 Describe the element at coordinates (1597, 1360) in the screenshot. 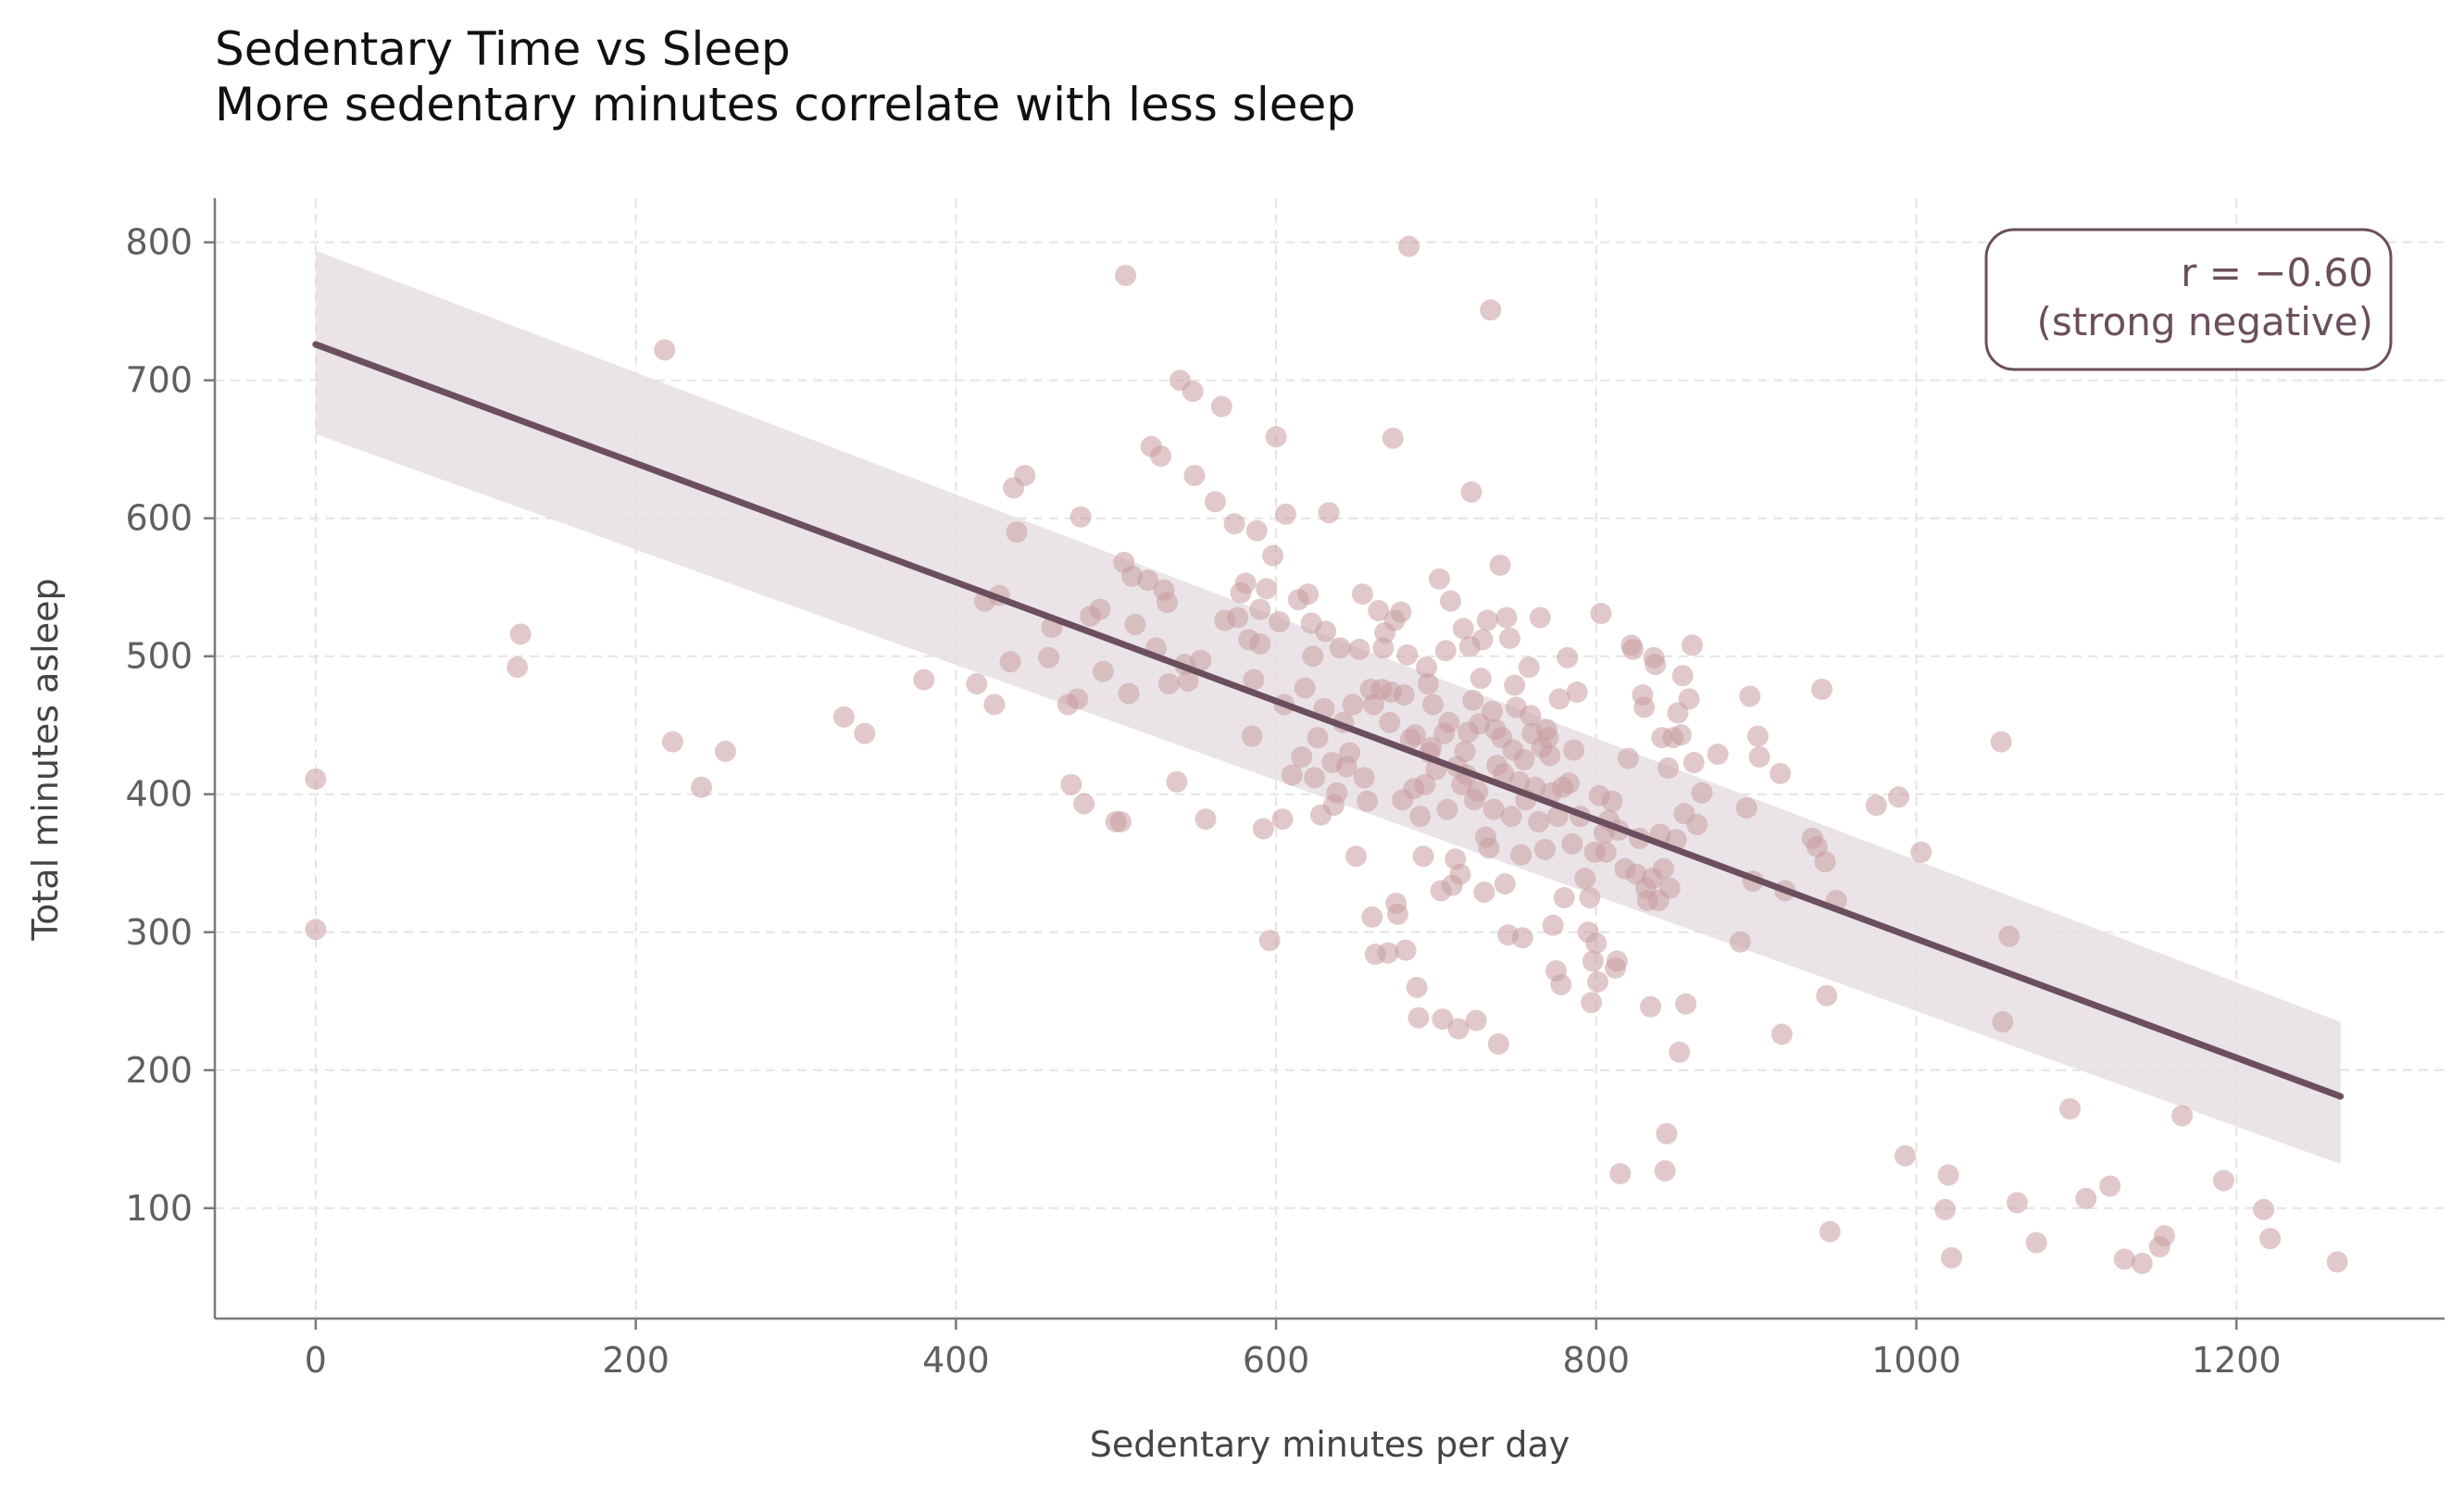

I see `x-tick-label: 800` at that location.